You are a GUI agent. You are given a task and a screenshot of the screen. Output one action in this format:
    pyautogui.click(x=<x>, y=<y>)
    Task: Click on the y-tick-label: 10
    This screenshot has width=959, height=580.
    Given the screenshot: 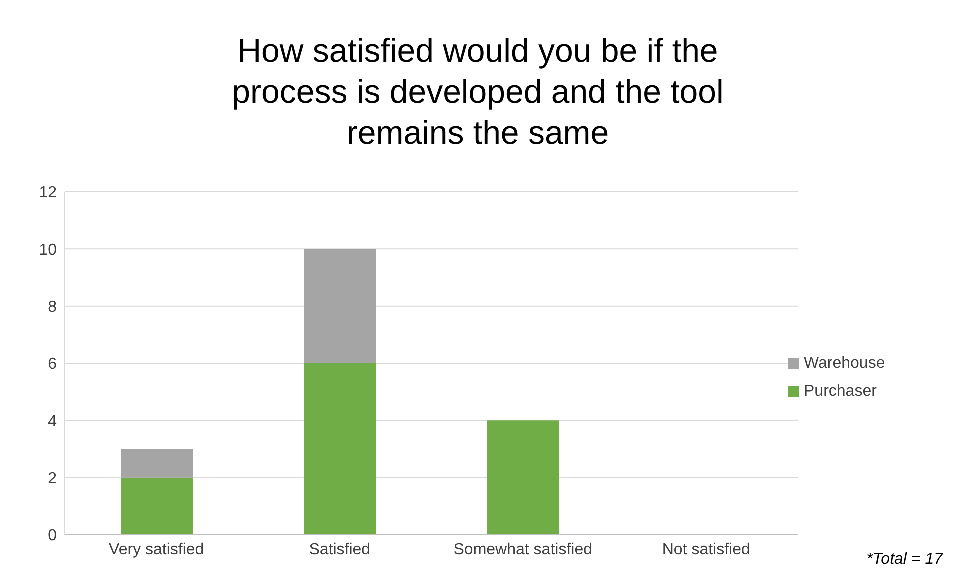 What is the action you would take?
    pyautogui.click(x=48, y=250)
    